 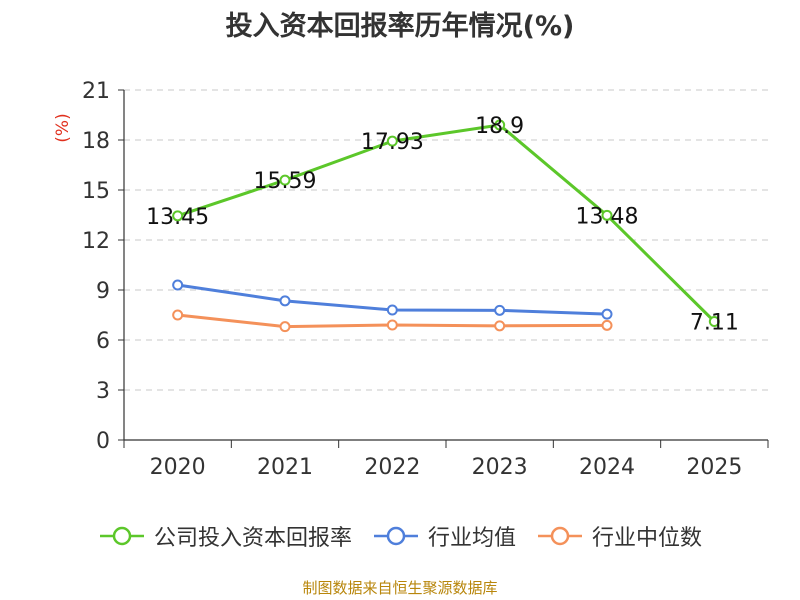 I want to click on x-tick-label: 2020, so click(x=178, y=467).